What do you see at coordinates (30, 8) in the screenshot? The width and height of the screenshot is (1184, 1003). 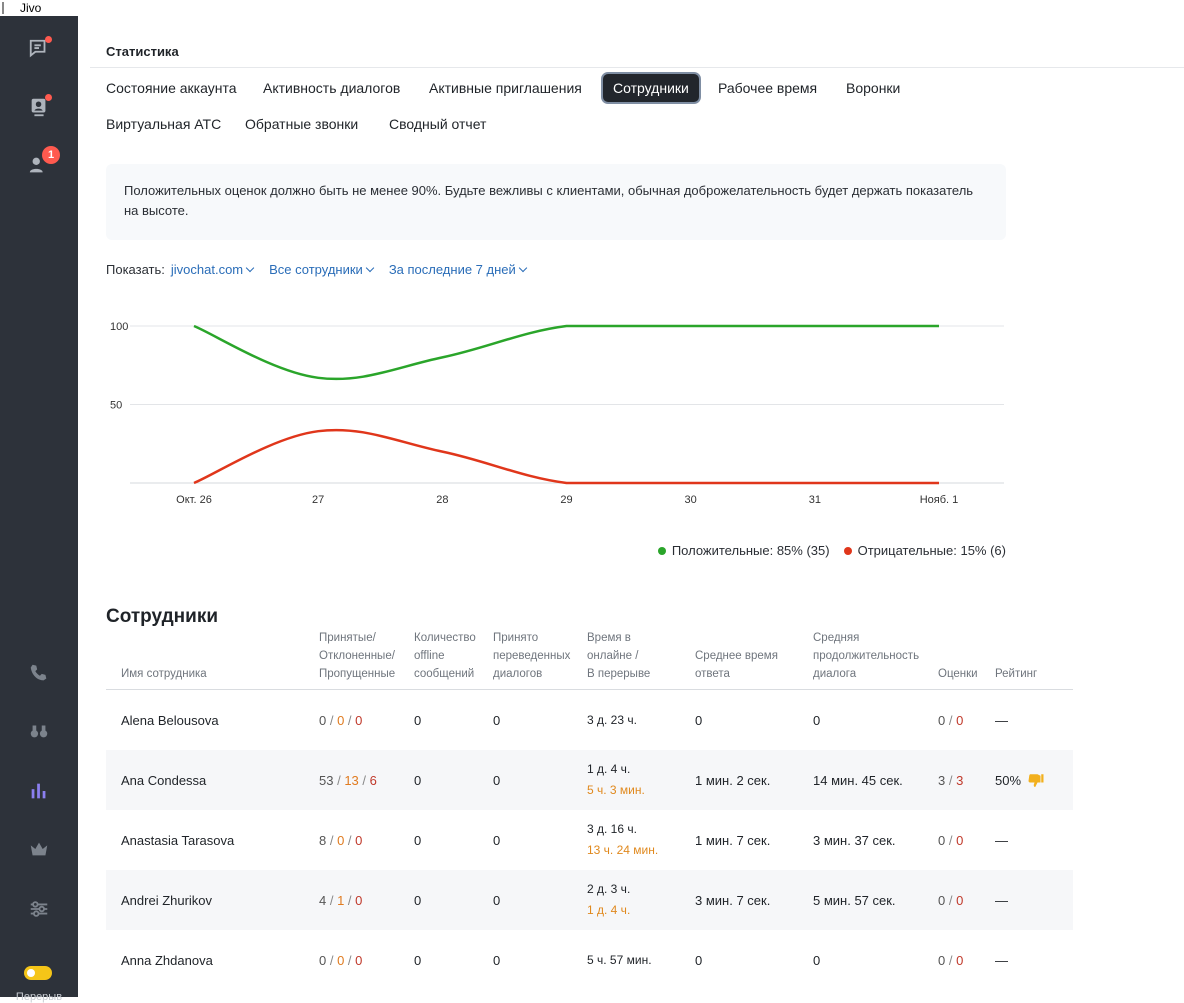 I see `window-title: Jivo` at bounding box center [30, 8].